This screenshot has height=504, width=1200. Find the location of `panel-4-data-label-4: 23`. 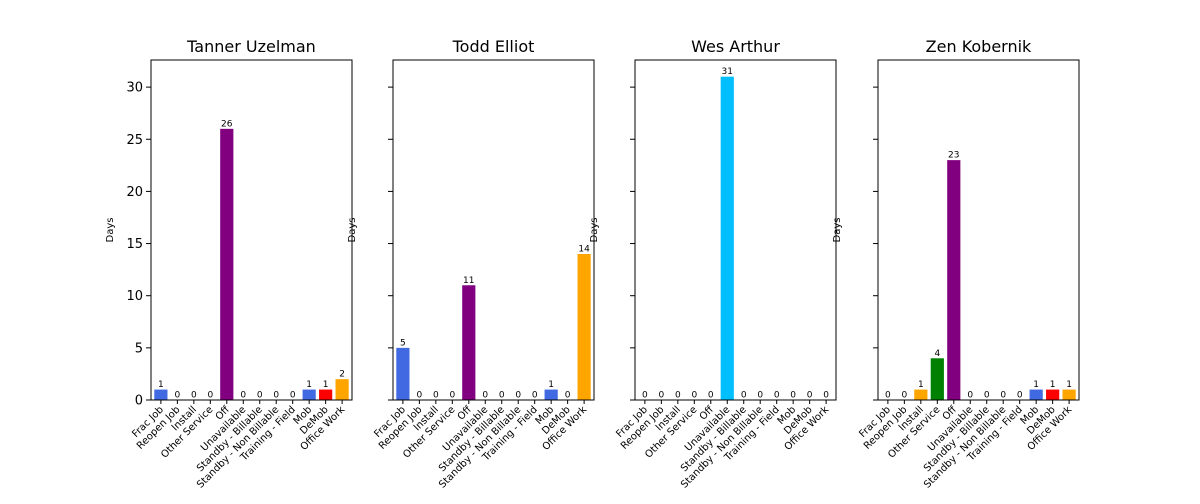

panel-4-data-label-4: 23 is located at coordinates (953, 156).